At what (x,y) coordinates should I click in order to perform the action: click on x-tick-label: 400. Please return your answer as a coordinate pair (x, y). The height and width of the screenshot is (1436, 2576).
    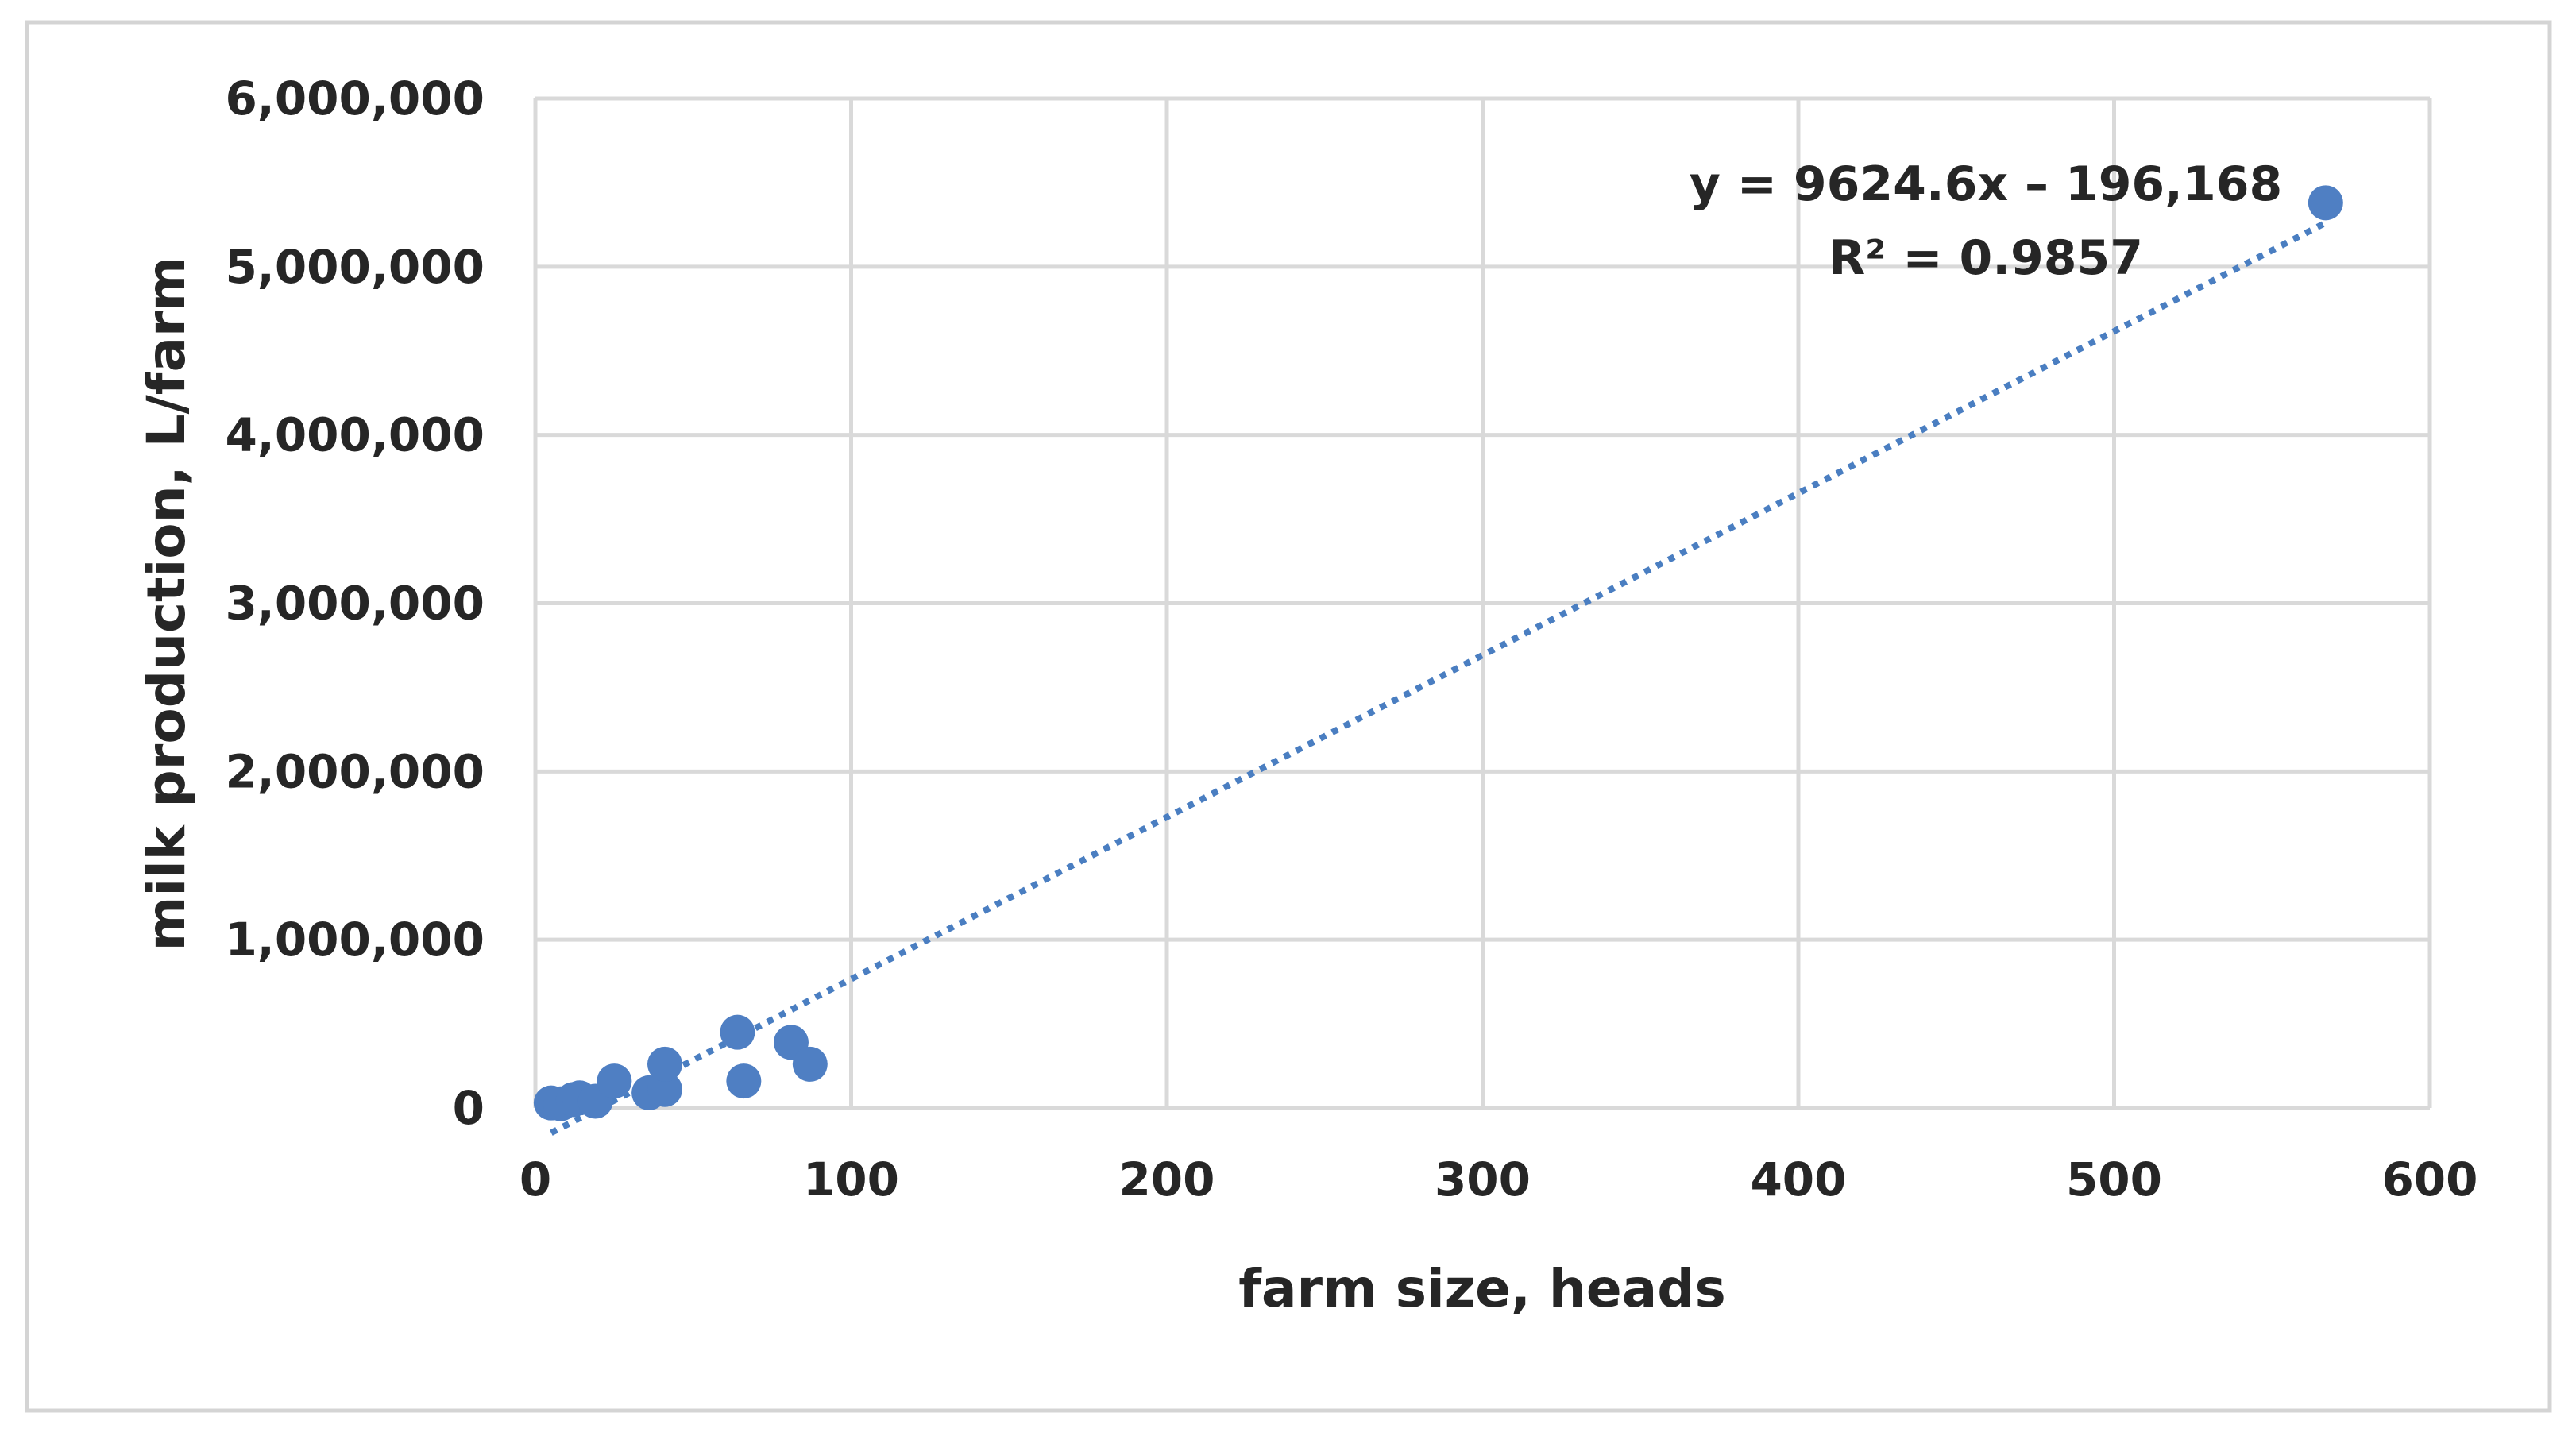
    Looking at the image, I should click on (1798, 1179).